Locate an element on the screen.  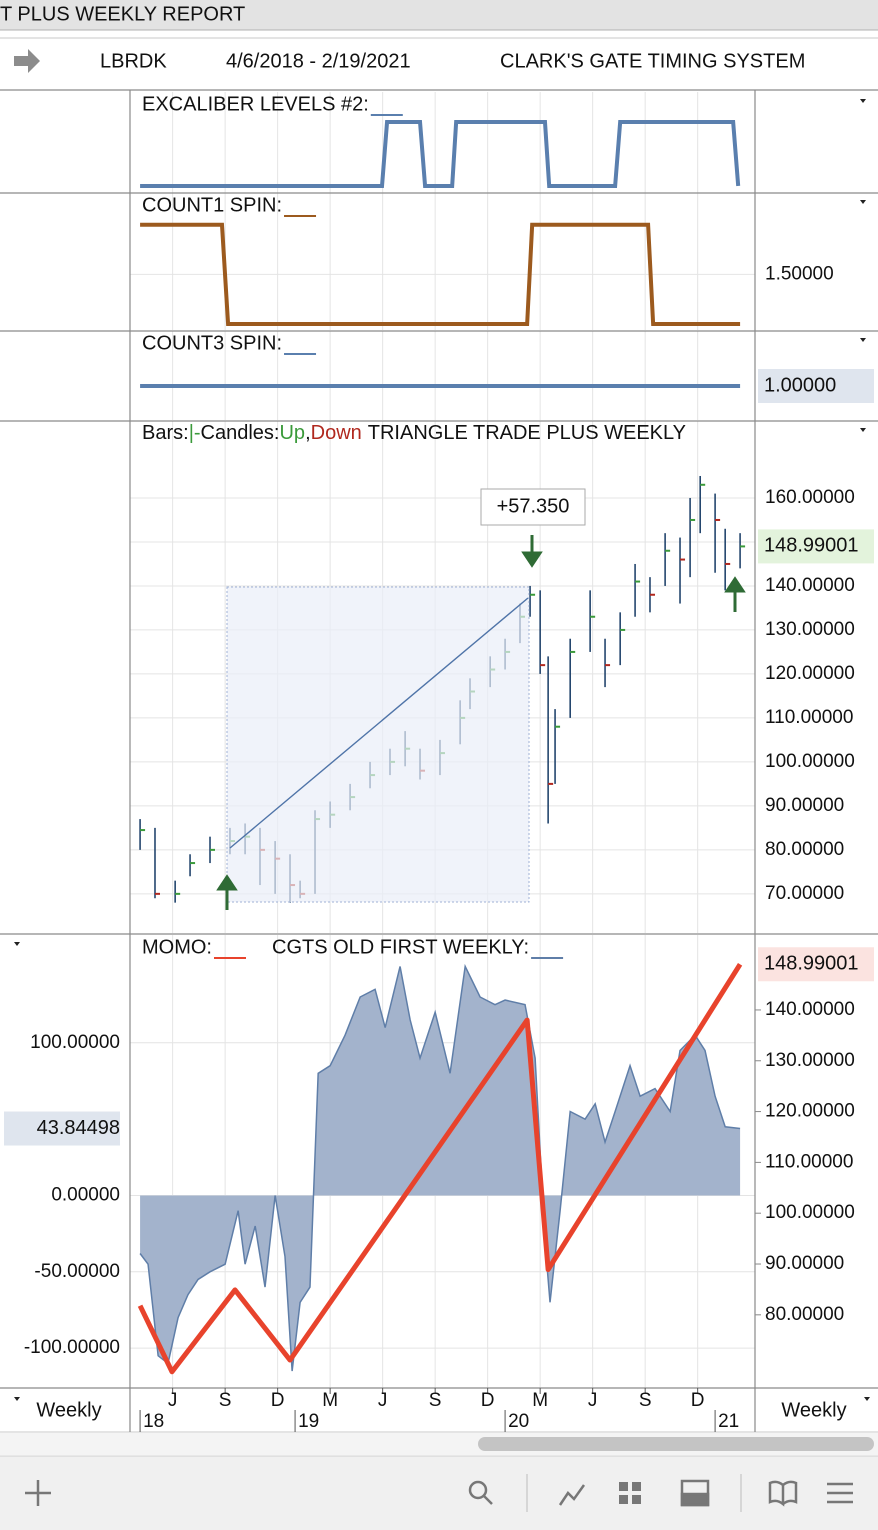
value-label: 43.84498 is located at coordinates (78, 1128).